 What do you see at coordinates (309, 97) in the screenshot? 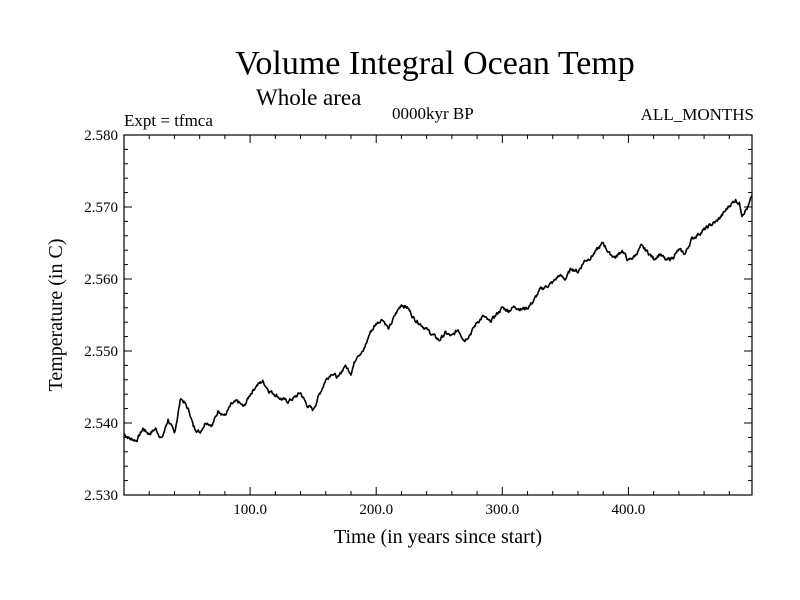
I see `chart-subtitle: Whole area` at bounding box center [309, 97].